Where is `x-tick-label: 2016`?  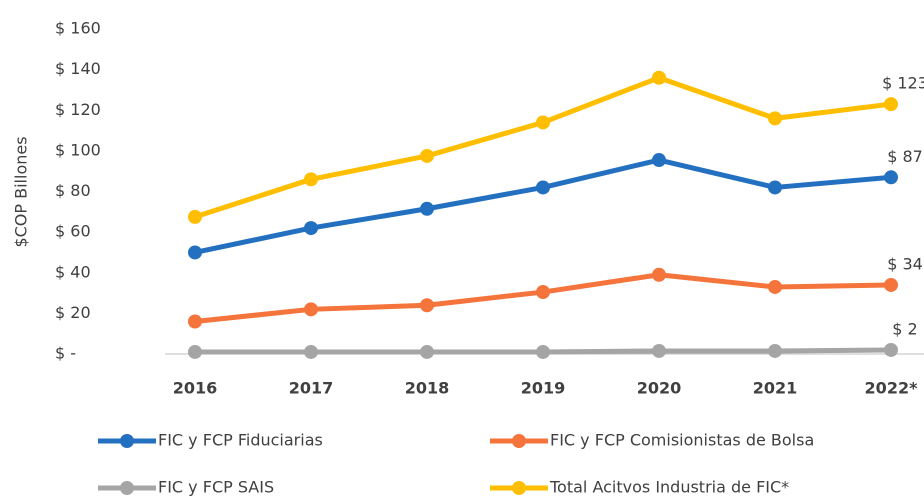 x-tick-label: 2016 is located at coordinates (195, 388).